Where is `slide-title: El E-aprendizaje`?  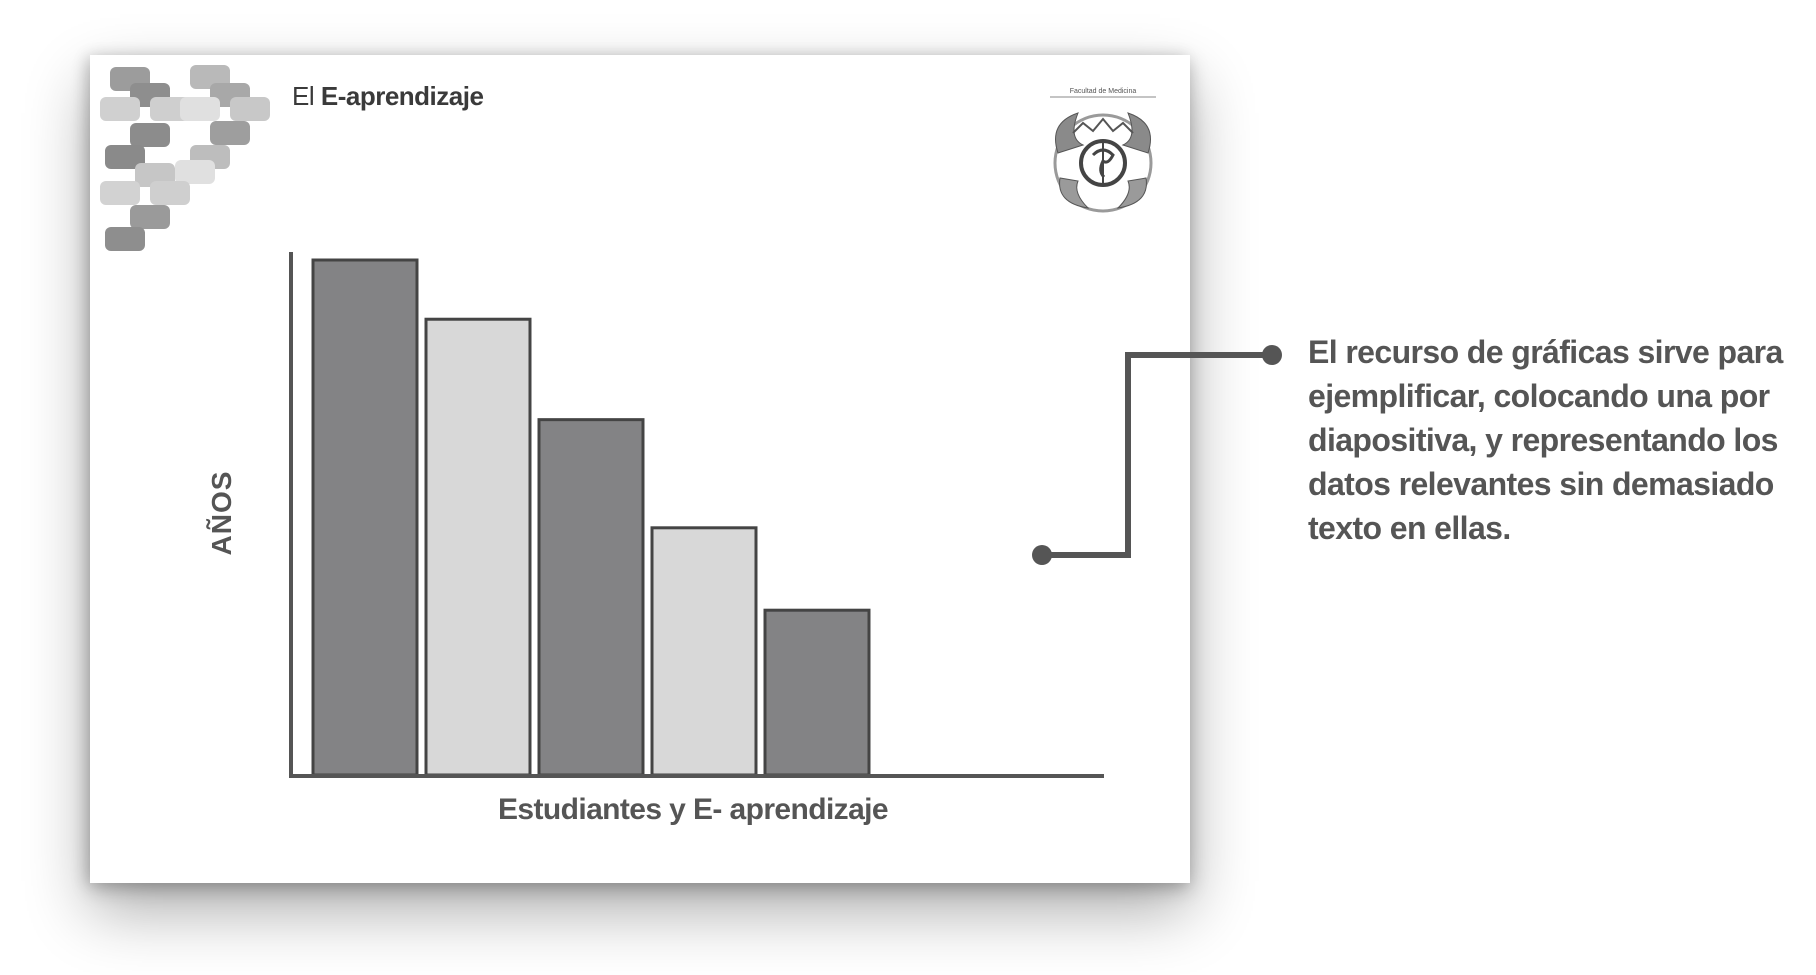 slide-title: El E-aprendizaje is located at coordinates (388, 96).